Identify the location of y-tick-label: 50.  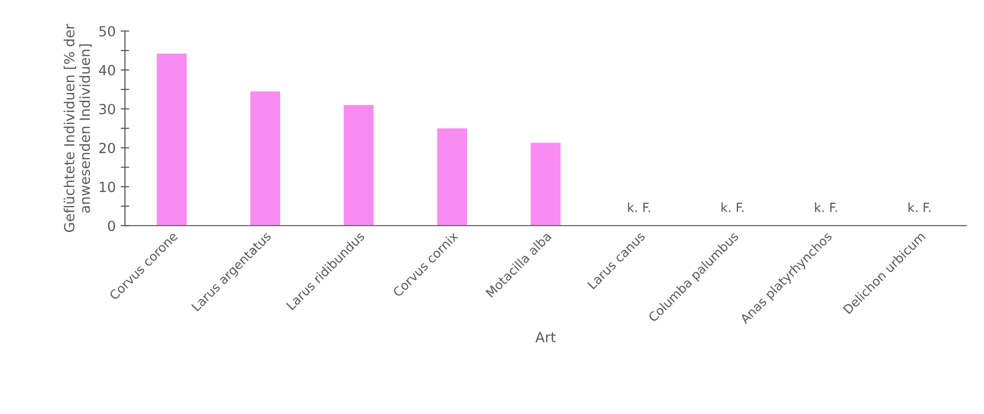
(107, 31).